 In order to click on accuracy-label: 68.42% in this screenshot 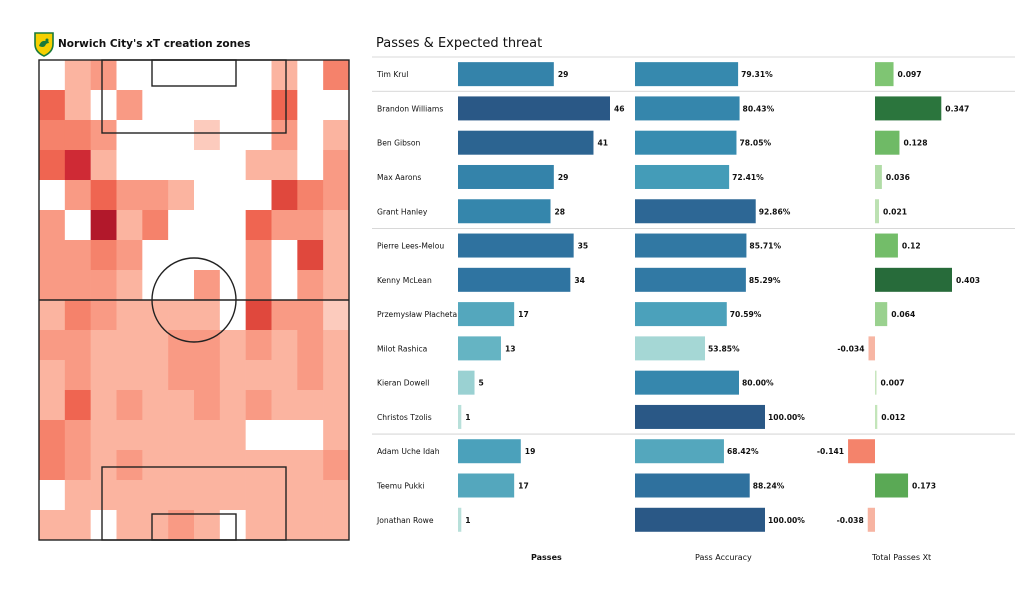, I will do `click(743, 451)`.